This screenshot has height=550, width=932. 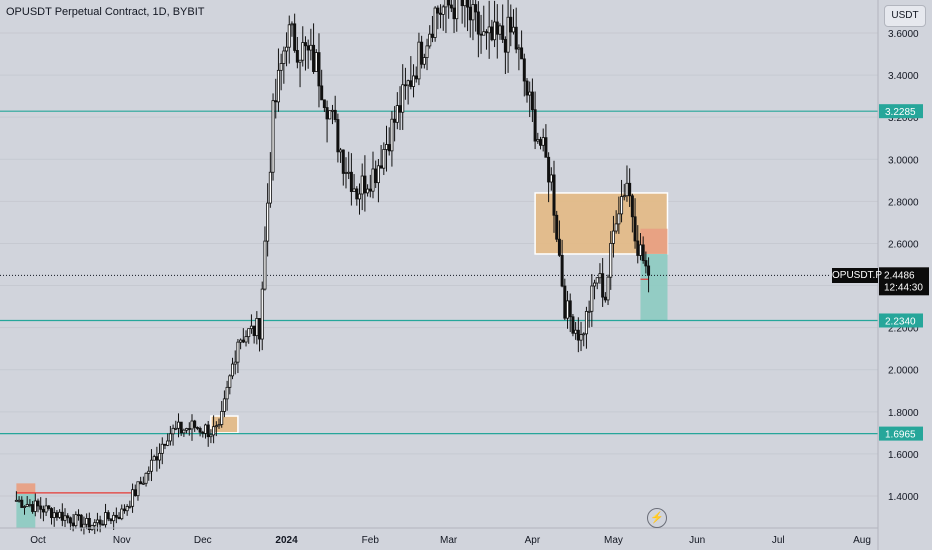 I want to click on y-tick-label: 2.2000, so click(x=903, y=329).